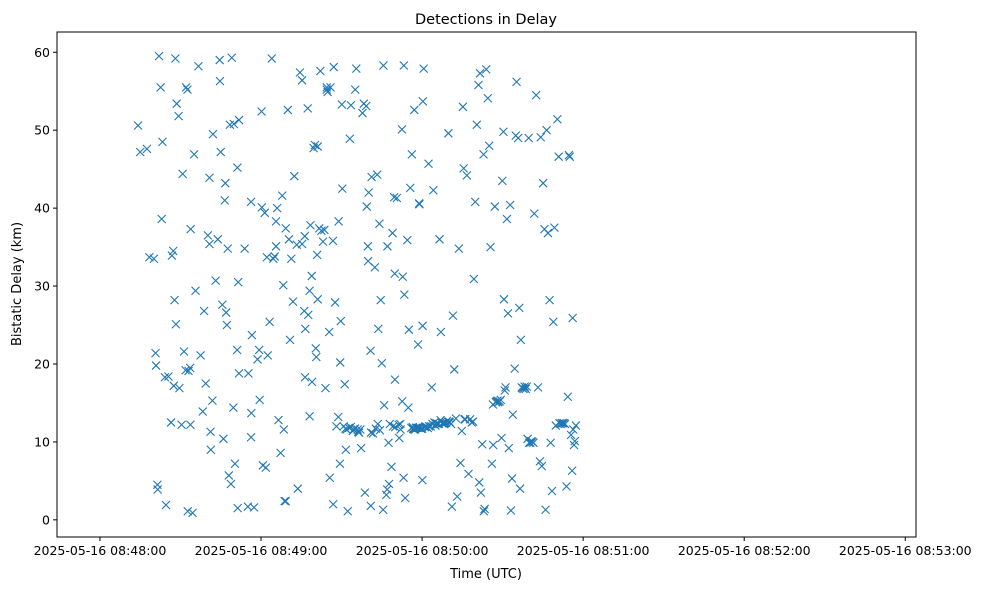  What do you see at coordinates (42, 208) in the screenshot?
I see `y-tick-label: 40` at bounding box center [42, 208].